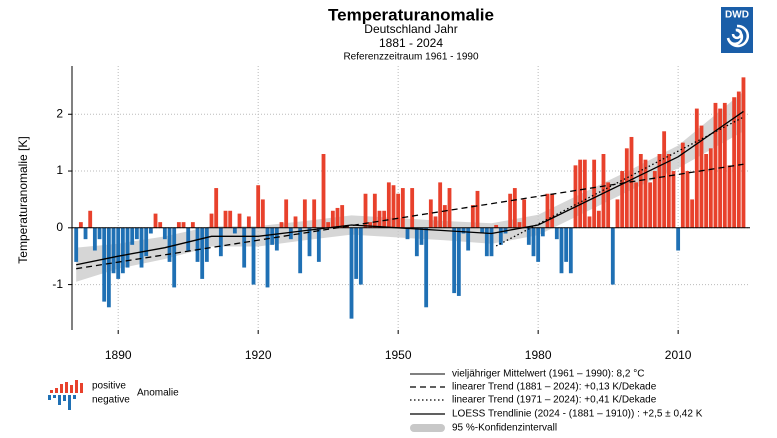 The image size is (777, 438). Describe the element at coordinates (410, 29) in the screenshot. I see `chart-subtitle: Deutschland Jahr` at that location.